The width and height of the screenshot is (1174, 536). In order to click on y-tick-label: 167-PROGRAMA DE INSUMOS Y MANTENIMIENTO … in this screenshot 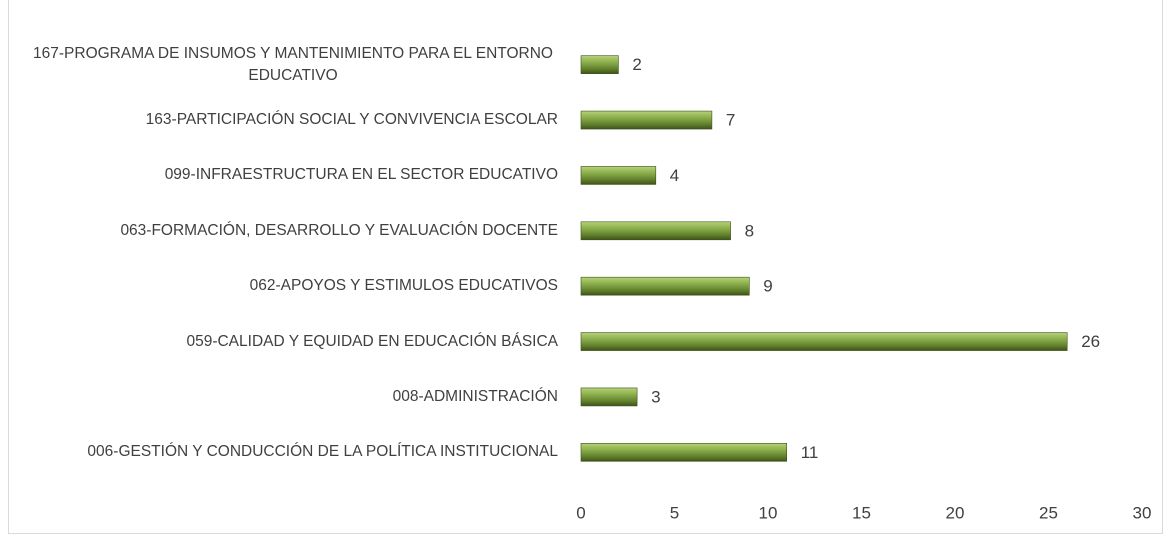, I will do `click(279, 65)`.